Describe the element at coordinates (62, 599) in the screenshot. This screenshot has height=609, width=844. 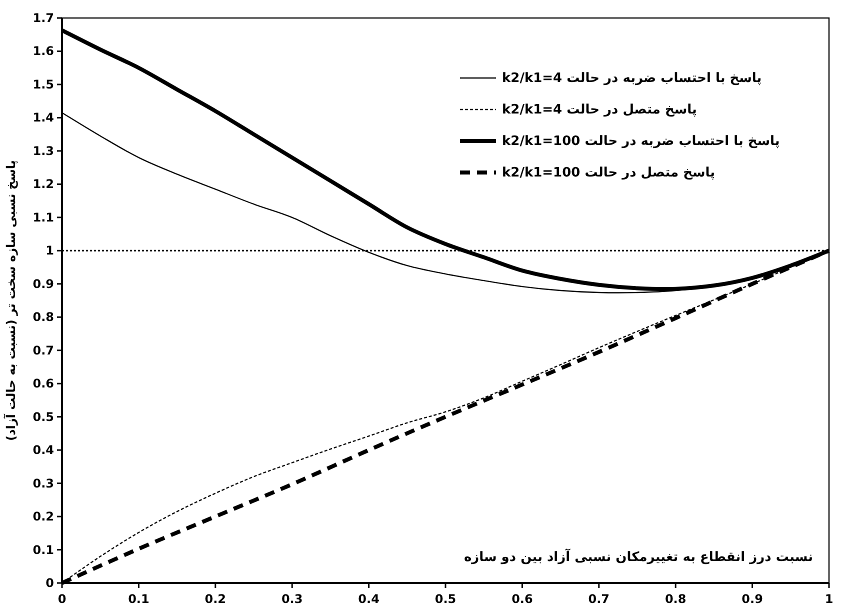
I see `x-tick-label: 0` at that location.